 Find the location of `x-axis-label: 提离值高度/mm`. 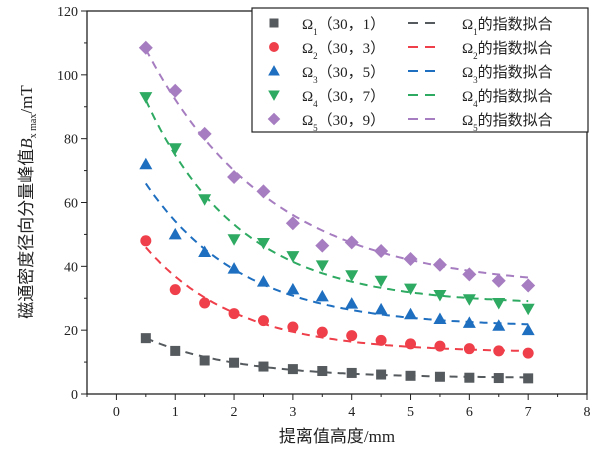

x-axis-label: 提离值高度/mm is located at coordinates (337, 436).